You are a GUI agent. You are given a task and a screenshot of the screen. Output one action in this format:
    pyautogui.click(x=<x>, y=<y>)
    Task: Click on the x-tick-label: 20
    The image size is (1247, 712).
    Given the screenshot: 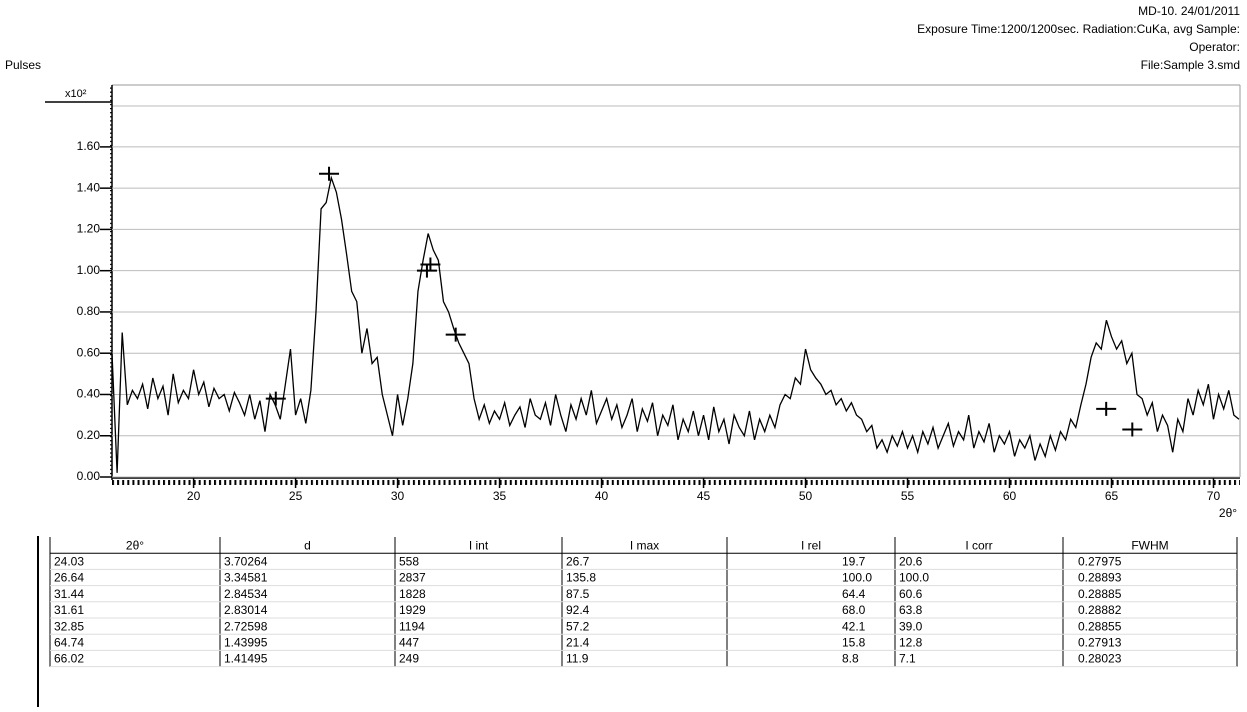 What is the action you would take?
    pyautogui.click(x=194, y=496)
    